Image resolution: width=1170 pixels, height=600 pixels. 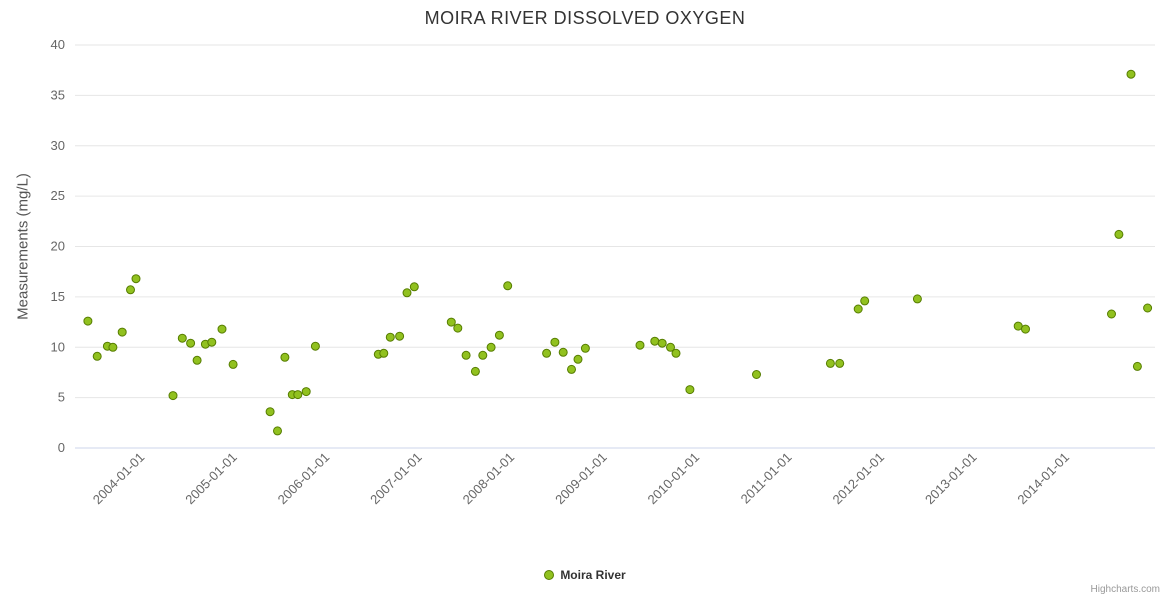 What do you see at coordinates (58, 296) in the screenshot?
I see `y-axis-tick-label: 15` at bounding box center [58, 296].